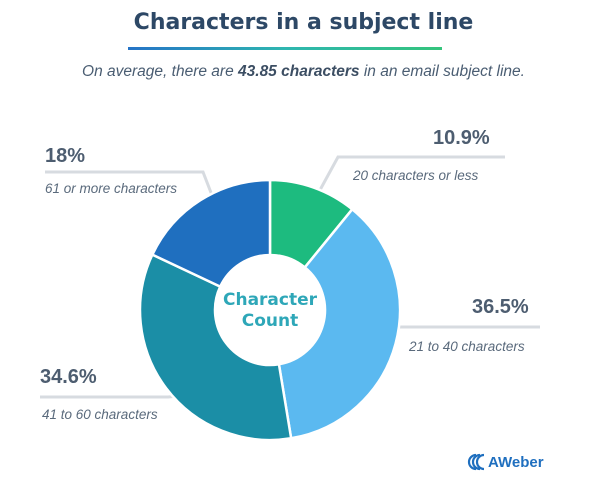 This screenshot has height=502, width=607. Describe the element at coordinates (516, 462) in the screenshot. I see `aweber-logo-text: AWeber` at that location.